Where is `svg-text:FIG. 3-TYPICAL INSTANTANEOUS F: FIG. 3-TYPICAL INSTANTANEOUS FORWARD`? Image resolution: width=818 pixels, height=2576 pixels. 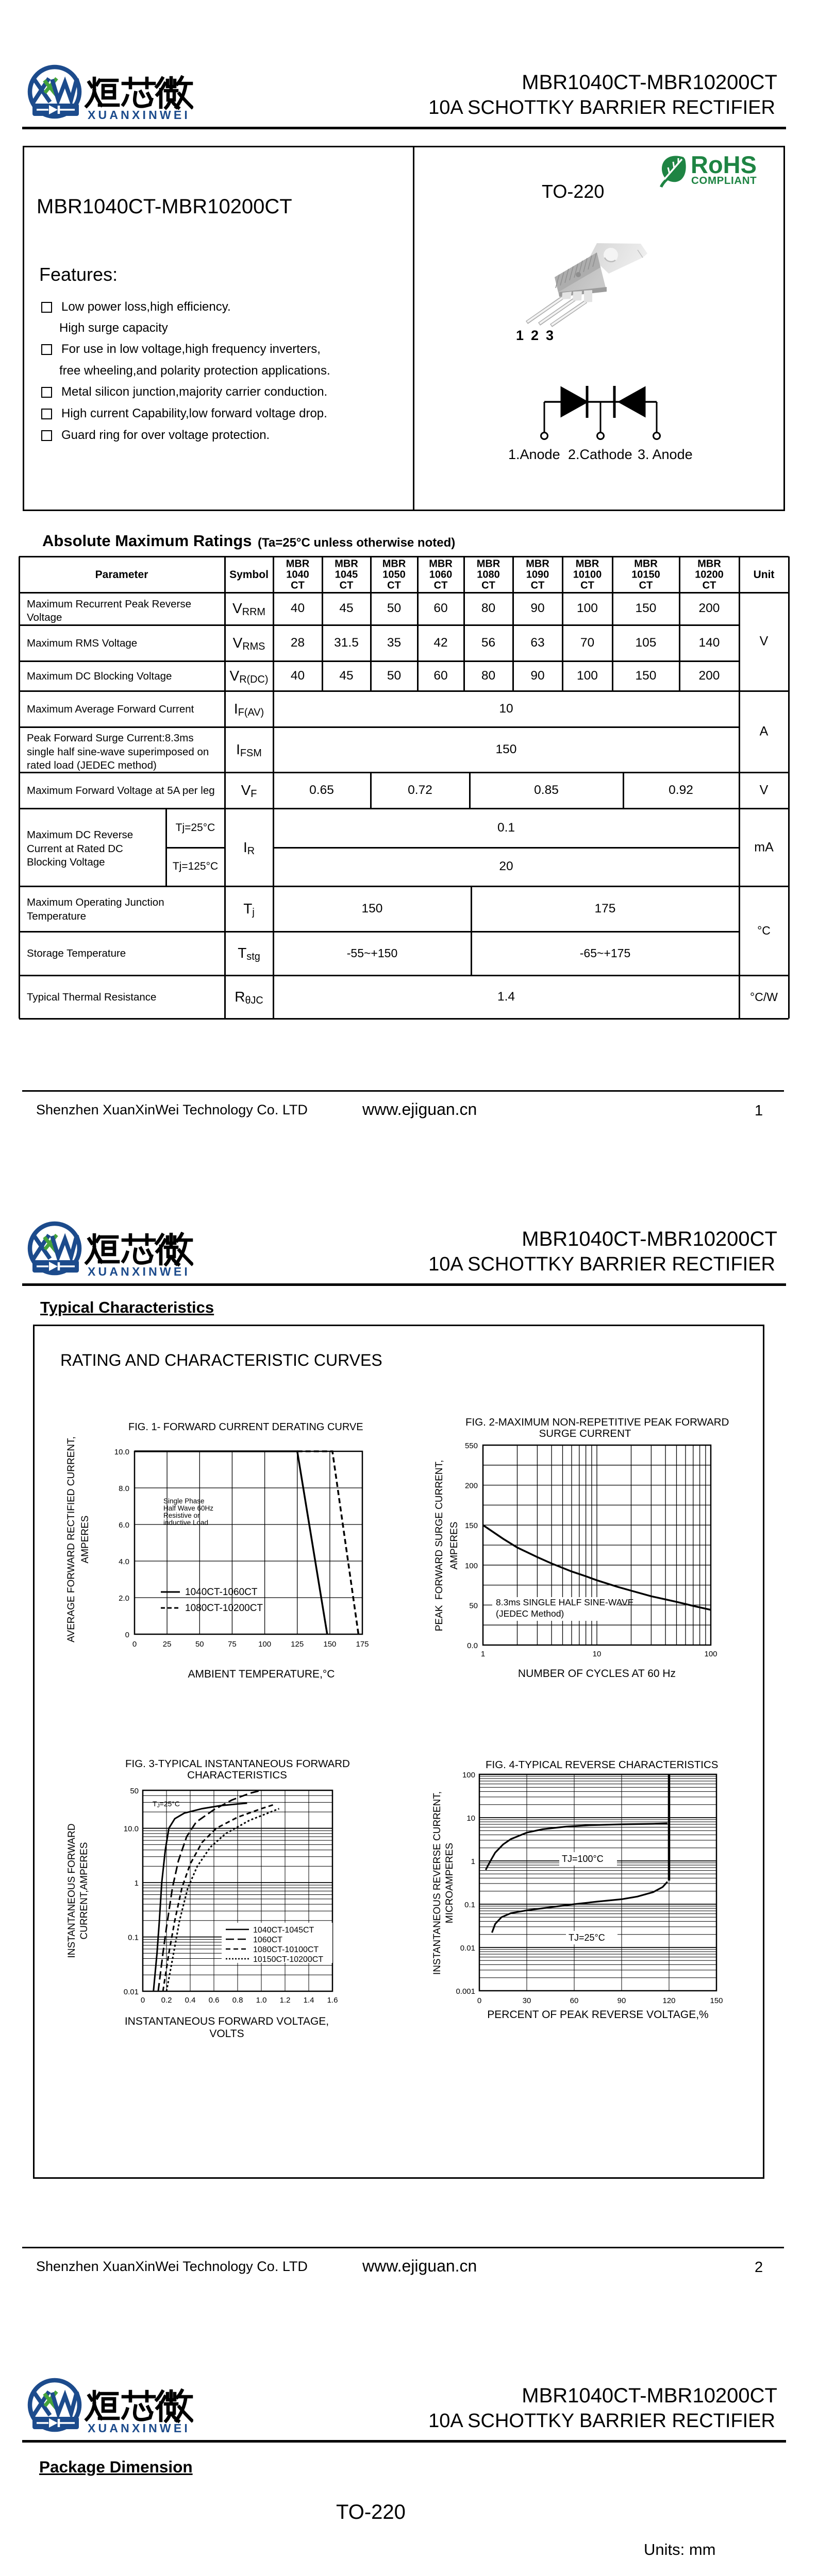
svg-text:FIG. 3-TYPICAL INSTANTANEOUS F: FIG. 3-TYPICAL INSTANTANEOUS FORWARD is located at coordinates (237, 1764).